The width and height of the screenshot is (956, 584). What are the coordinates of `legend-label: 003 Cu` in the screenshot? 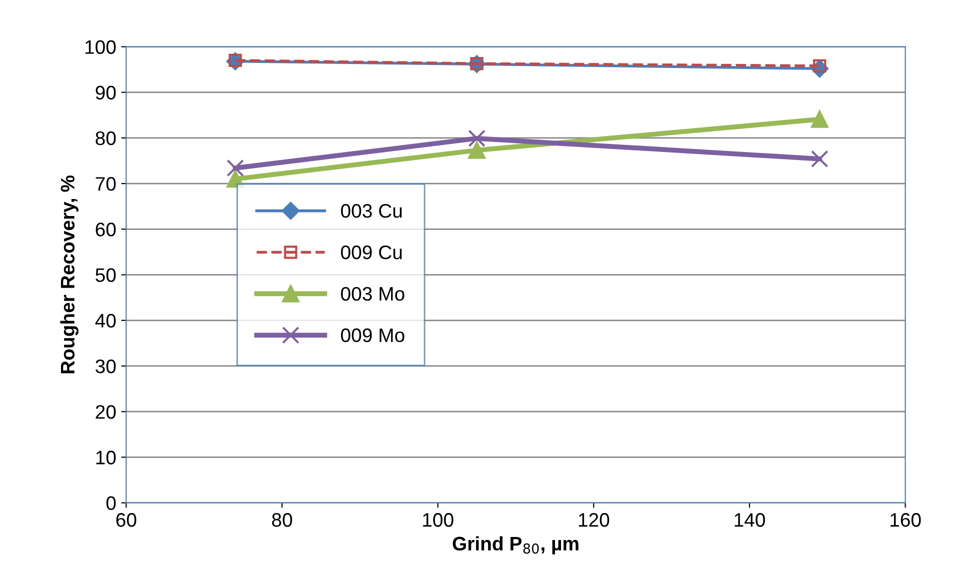 It's located at (371, 211).